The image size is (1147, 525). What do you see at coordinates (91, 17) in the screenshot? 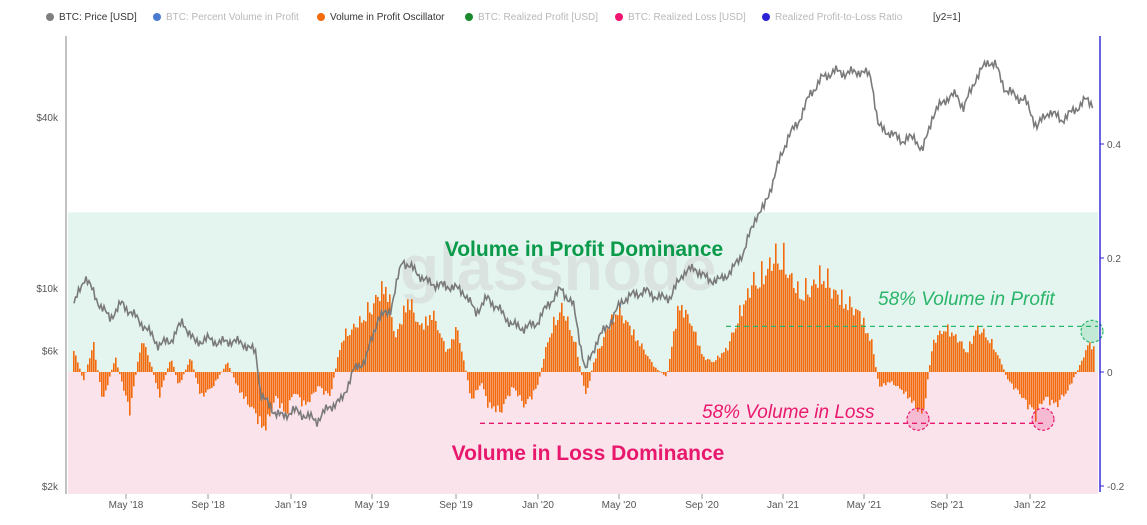
I see `legend-item: BTC: Price [USD]` at bounding box center [91, 17].